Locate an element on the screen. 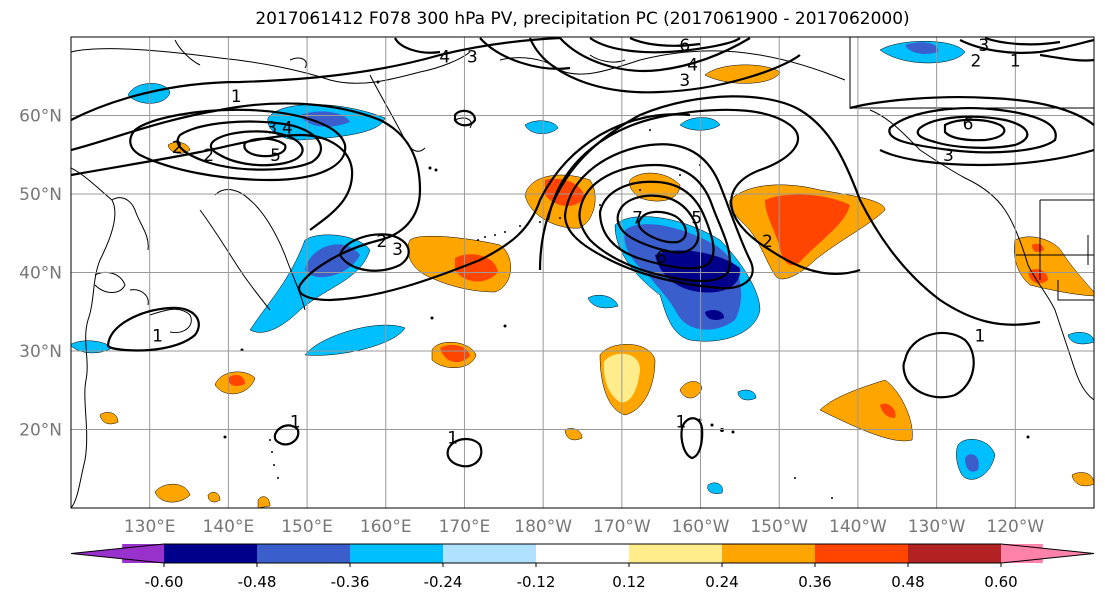  colorbar-tick-label: -0.36 is located at coordinates (350, 582).